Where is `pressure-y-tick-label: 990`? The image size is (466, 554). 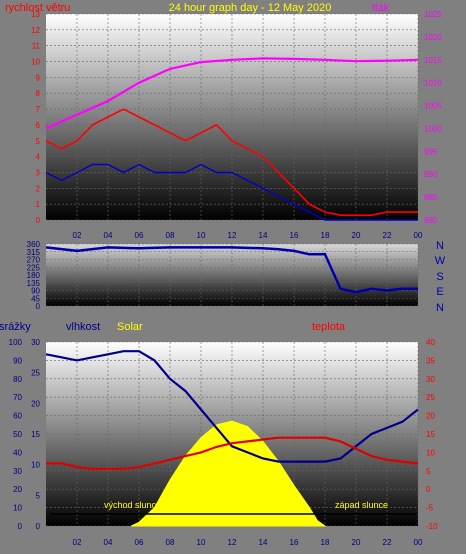
pressure-y-tick-label: 990 is located at coordinates (431, 174).